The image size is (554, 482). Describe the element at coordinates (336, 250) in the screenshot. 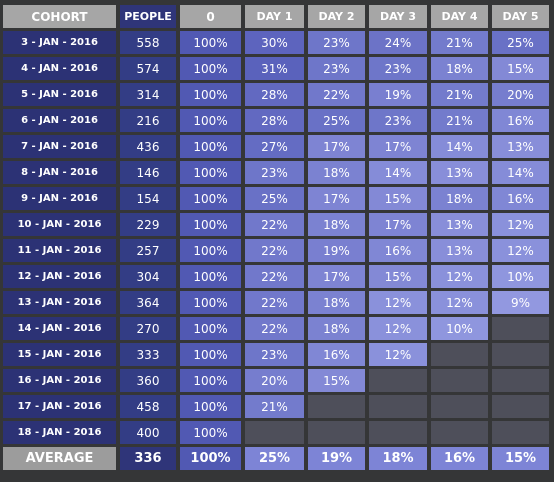

I see `retention-day-2: 19%` at that location.